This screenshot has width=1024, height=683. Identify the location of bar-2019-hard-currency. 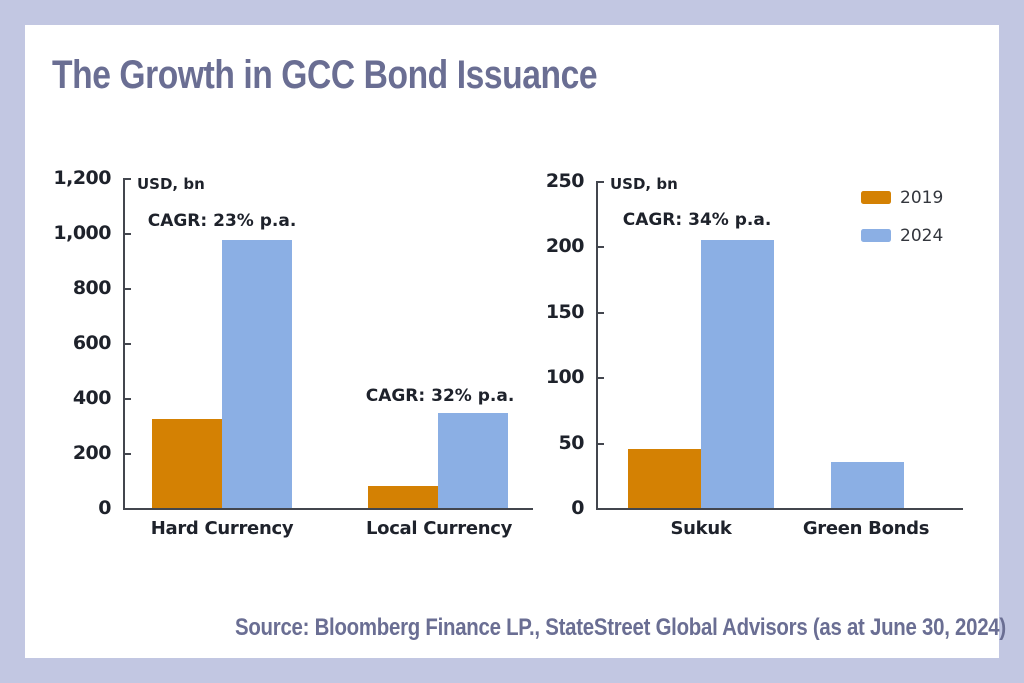
(187, 463).